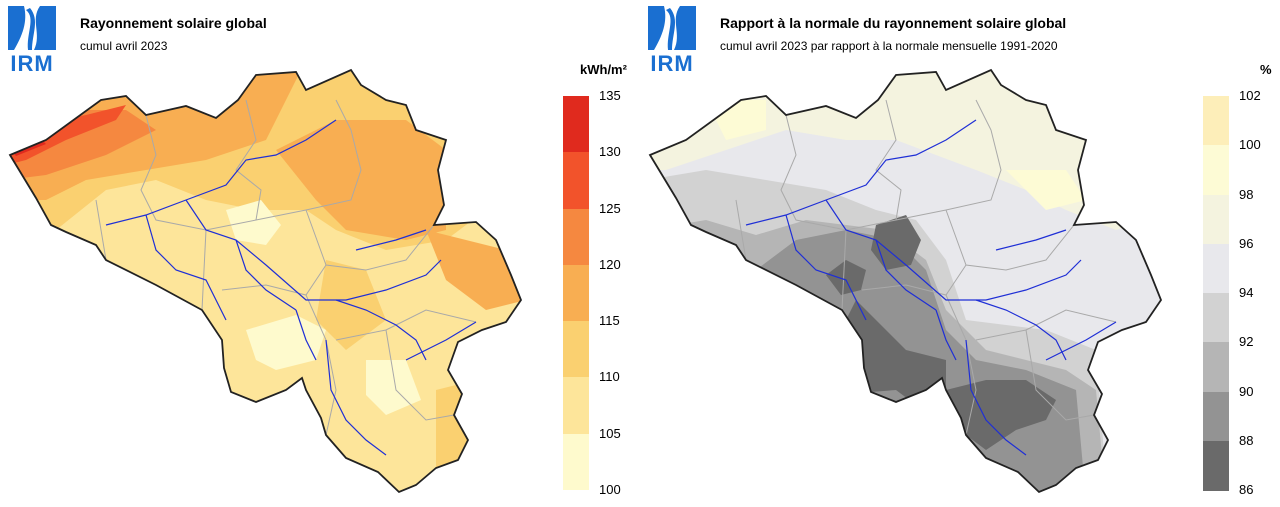  Describe the element at coordinates (1246, 342) in the screenshot. I see `legend-tick-label: 92` at that location.